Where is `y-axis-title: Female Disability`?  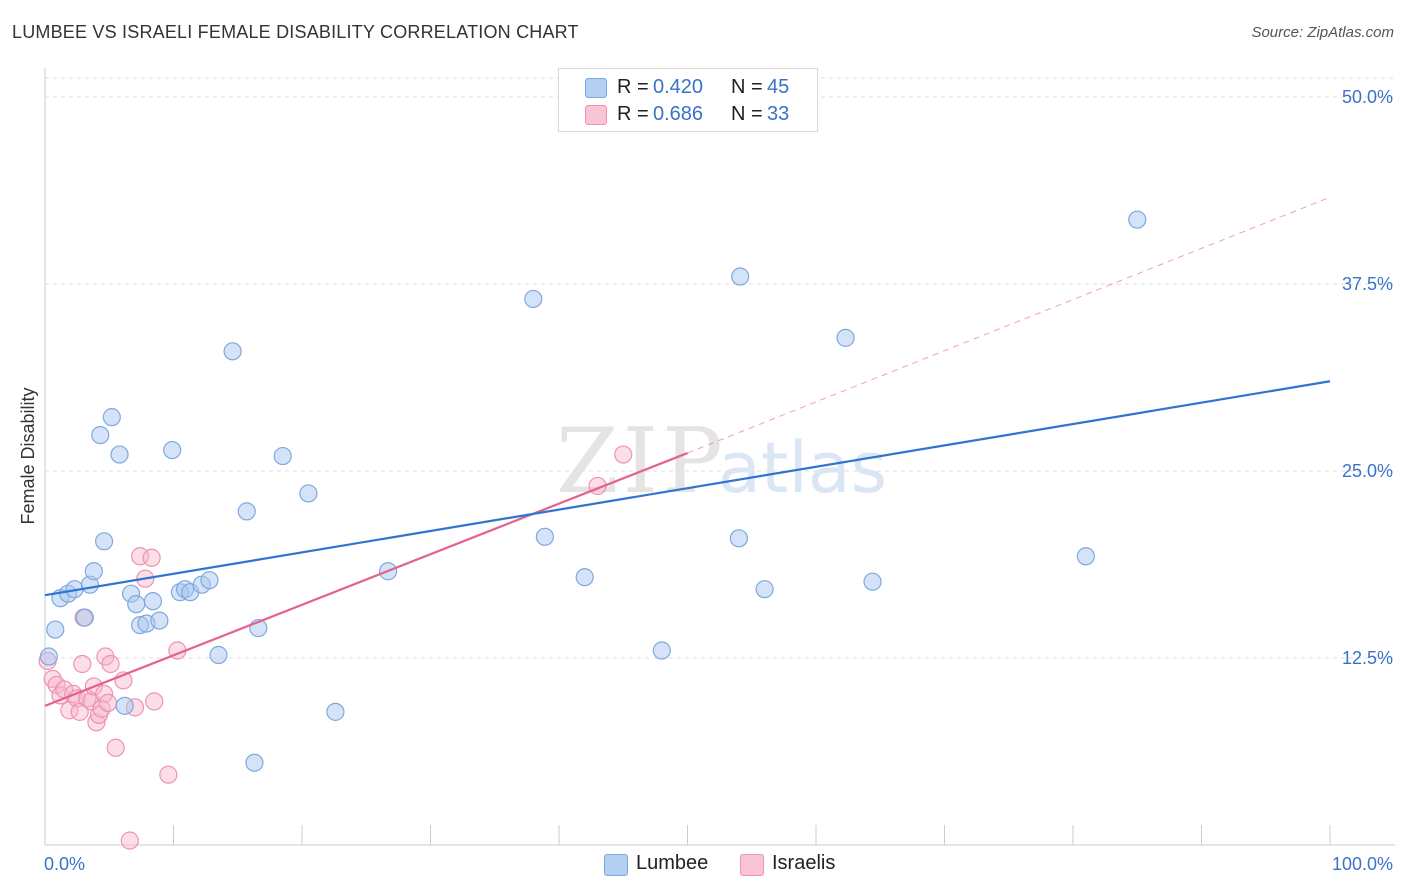
y-axis-title: Female Disability is located at coordinates (28, 455).